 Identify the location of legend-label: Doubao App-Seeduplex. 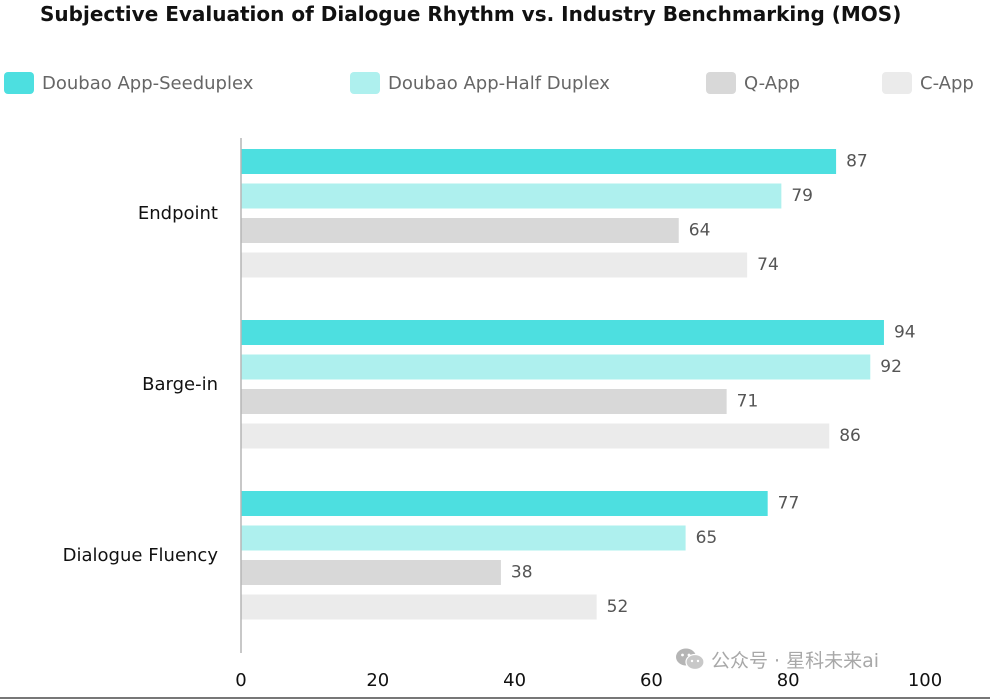
(148, 83).